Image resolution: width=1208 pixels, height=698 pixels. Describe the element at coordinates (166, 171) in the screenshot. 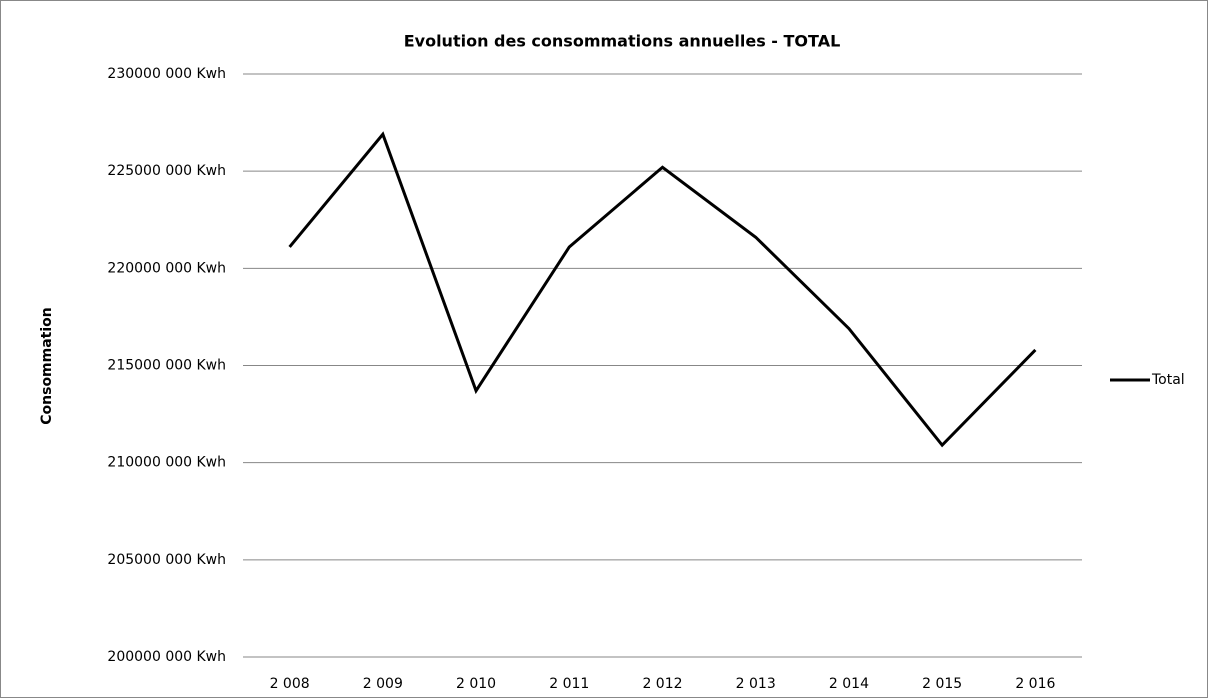

I see `y-tick-label: 225000 000 Kwh` at that location.